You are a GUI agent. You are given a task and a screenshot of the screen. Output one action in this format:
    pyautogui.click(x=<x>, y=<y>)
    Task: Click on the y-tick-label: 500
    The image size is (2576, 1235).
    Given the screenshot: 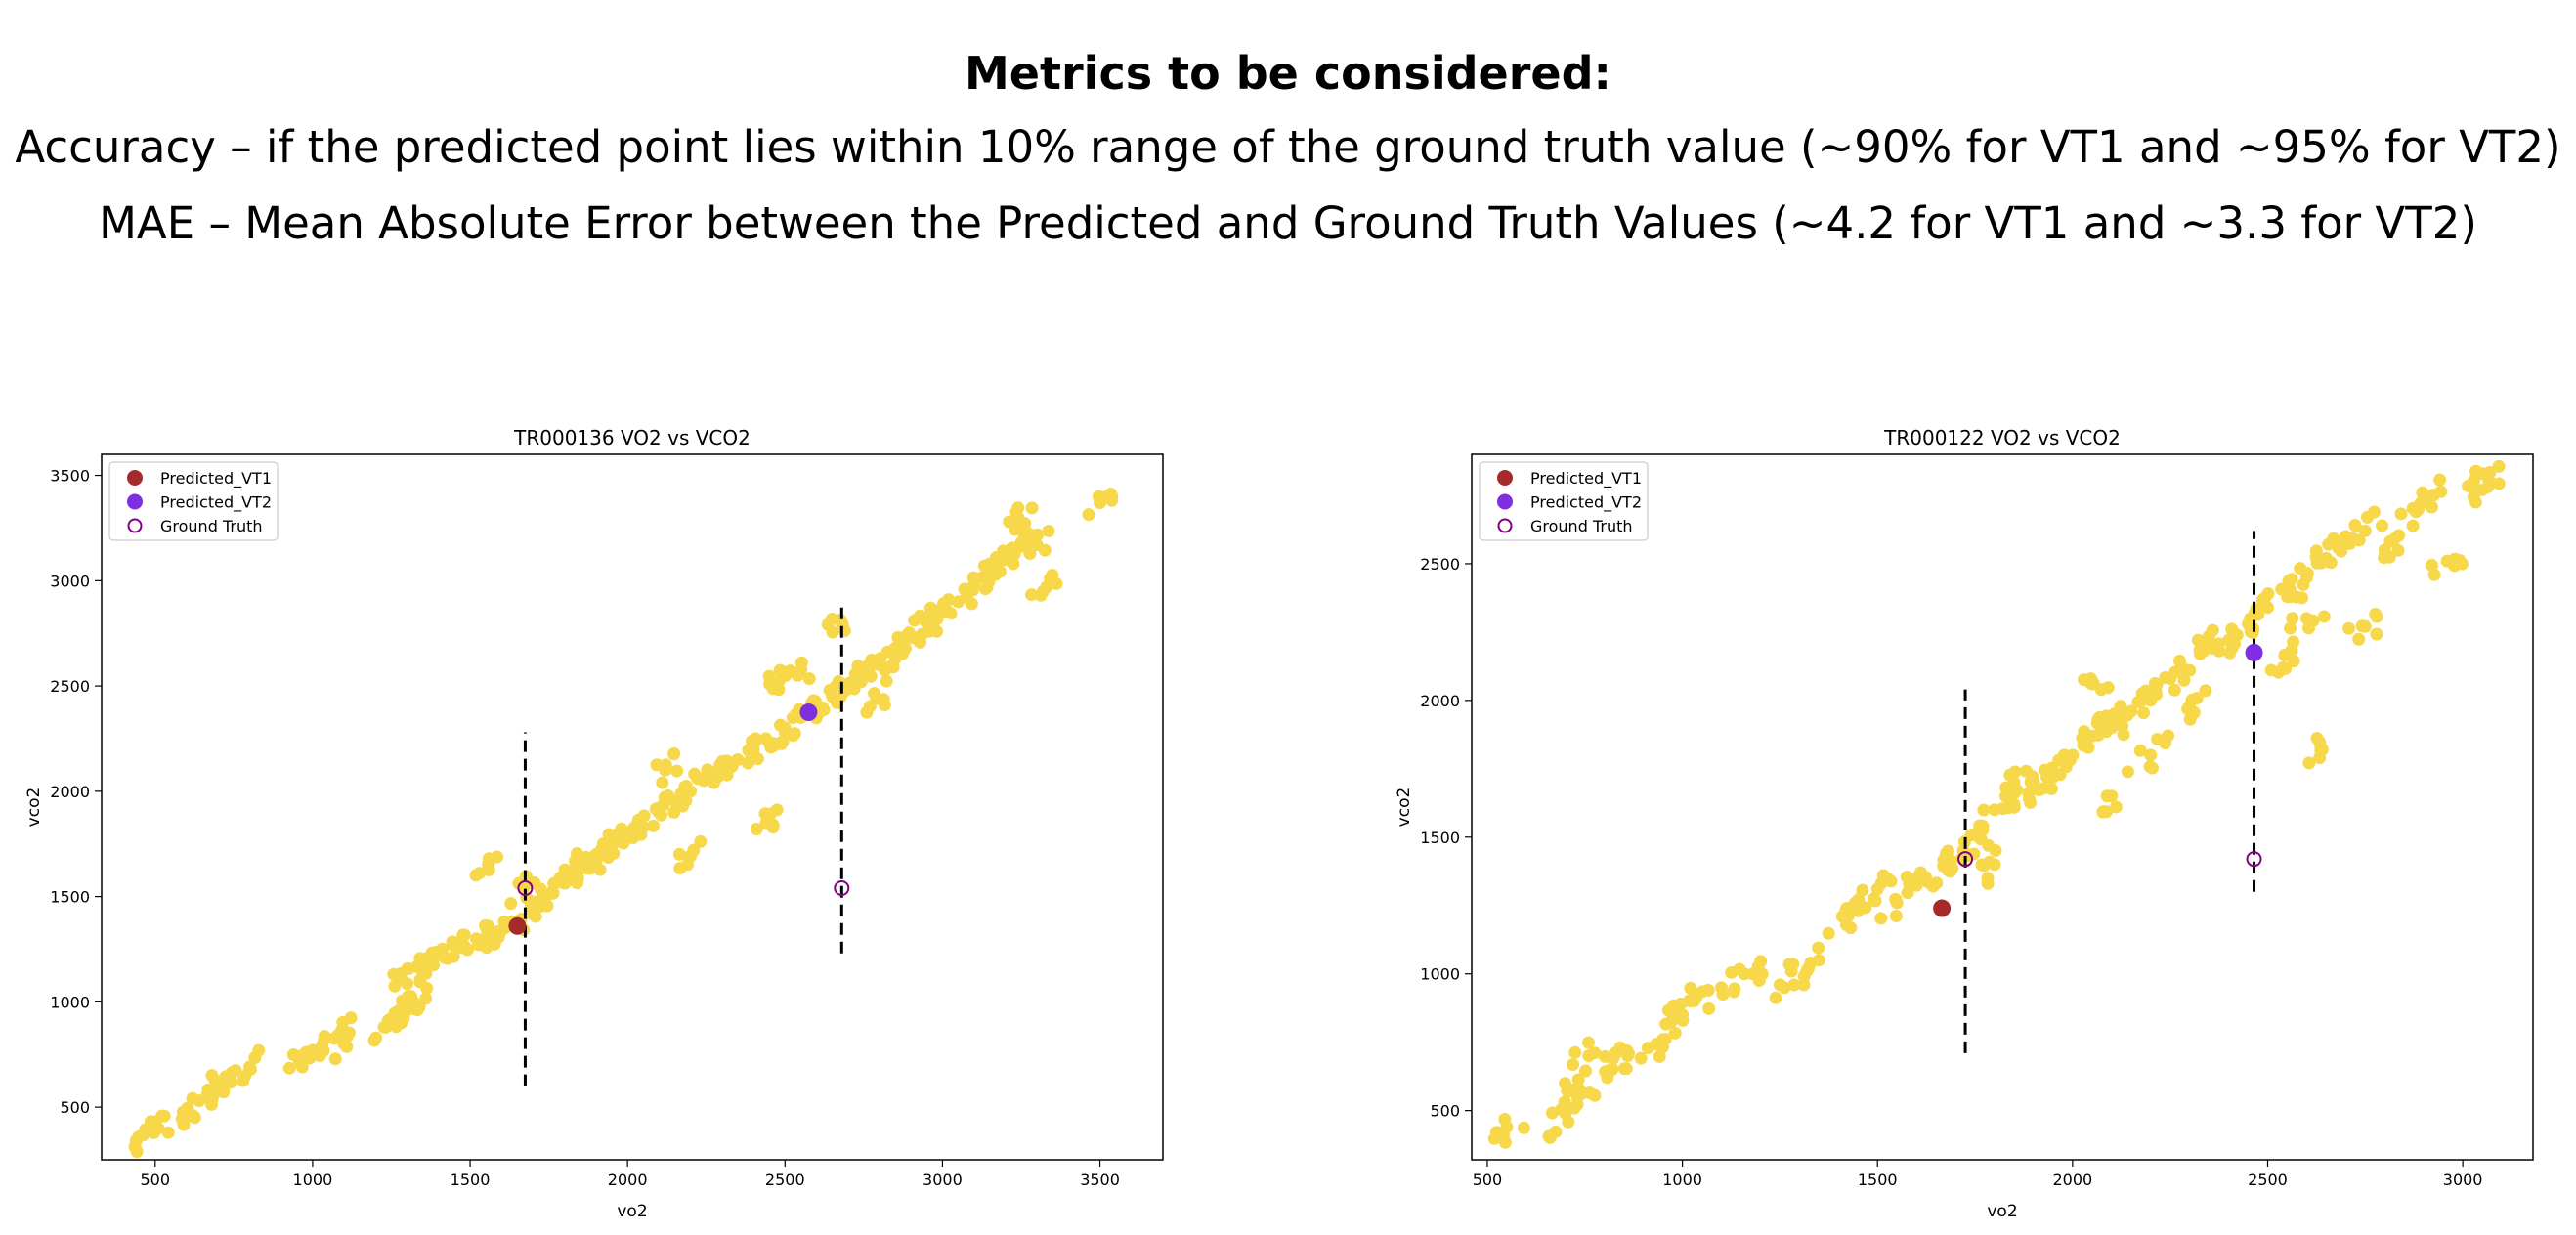 What is the action you would take?
    pyautogui.click(x=1445, y=1112)
    